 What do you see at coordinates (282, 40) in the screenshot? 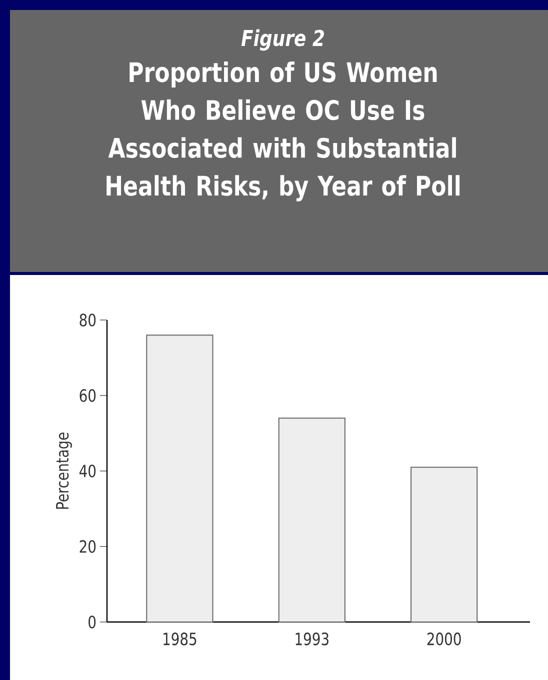
I see `chart-title: Figure 2` at bounding box center [282, 40].